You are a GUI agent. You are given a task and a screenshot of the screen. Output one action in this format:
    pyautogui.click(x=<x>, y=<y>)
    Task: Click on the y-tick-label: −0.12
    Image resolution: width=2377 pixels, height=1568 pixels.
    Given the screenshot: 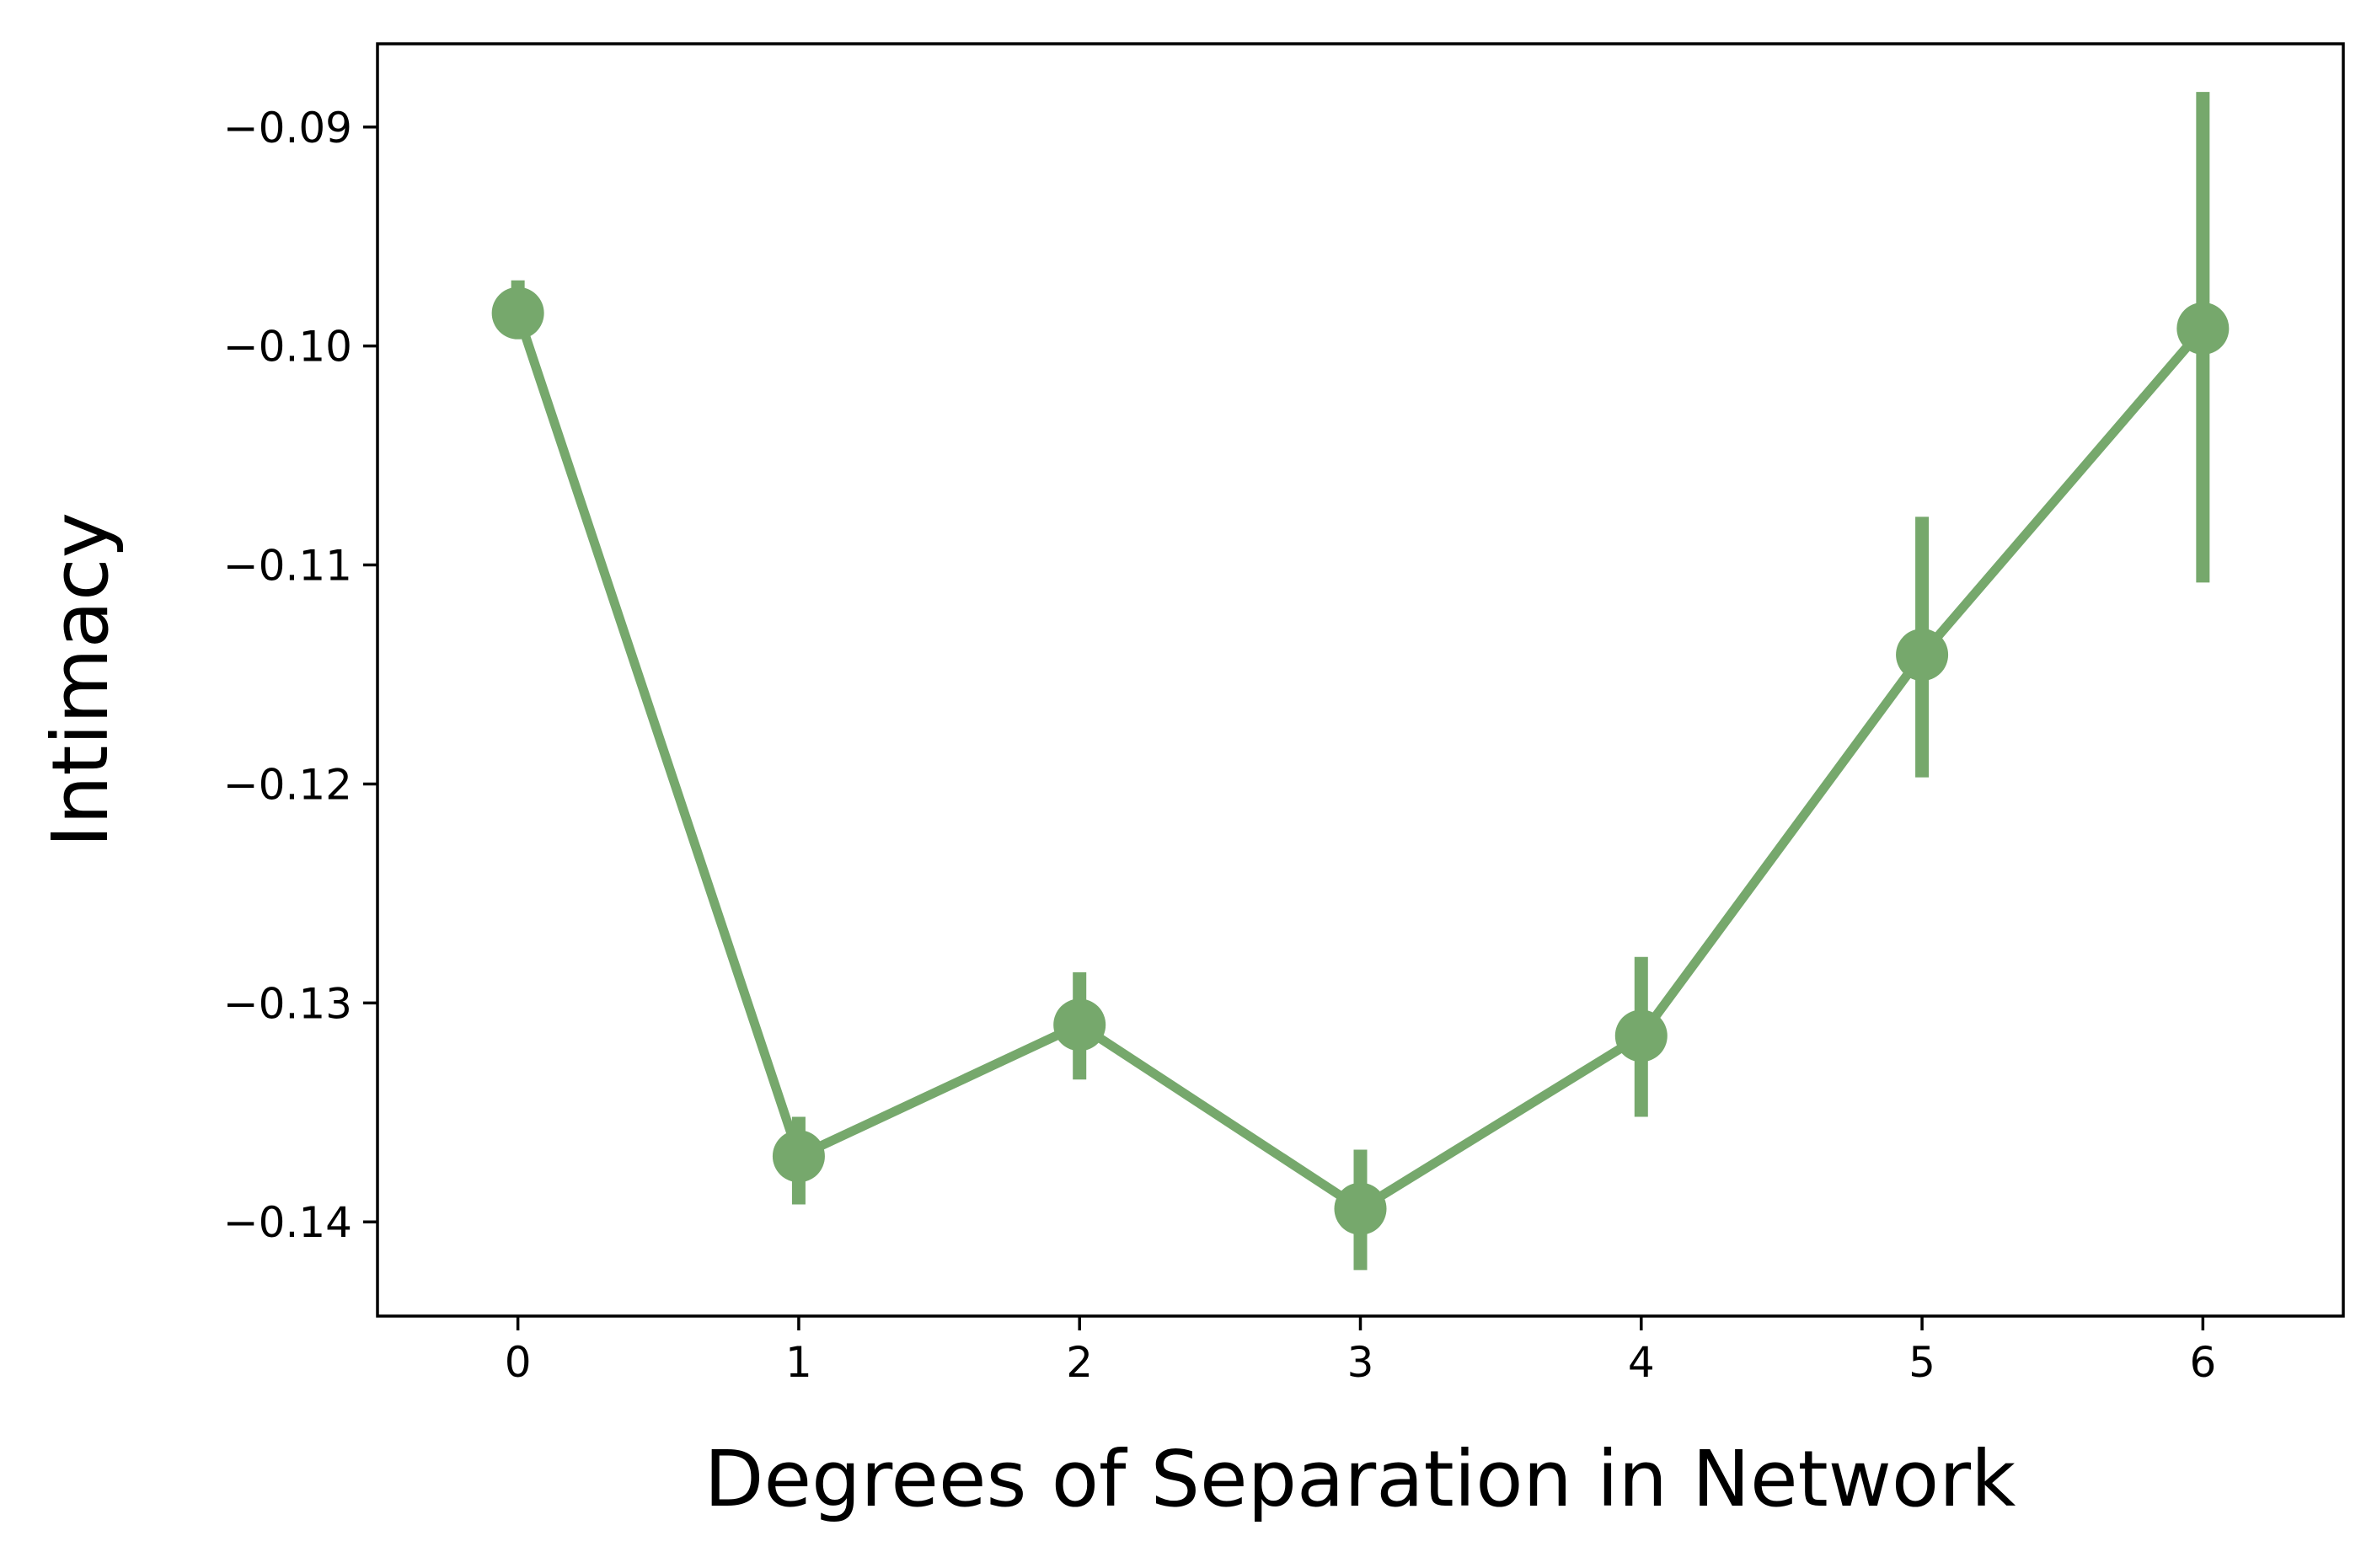 What is the action you would take?
    pyautogui.click(x=287, y=784)
    